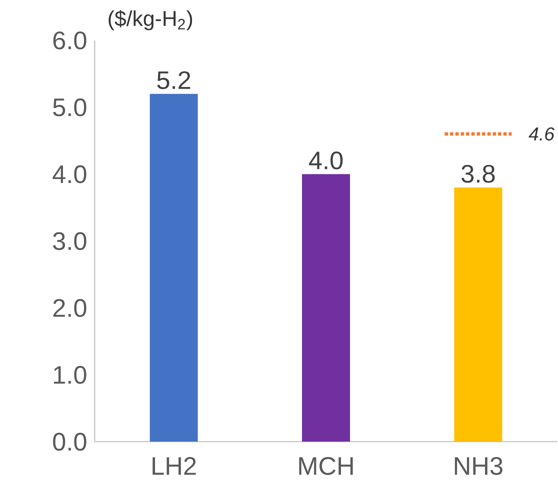 The height and width of the screenshot is (503, 558). Describe the element at coordinates (69, 441) in the screenshot. I see `y-tick-label: 0.0` at that location.